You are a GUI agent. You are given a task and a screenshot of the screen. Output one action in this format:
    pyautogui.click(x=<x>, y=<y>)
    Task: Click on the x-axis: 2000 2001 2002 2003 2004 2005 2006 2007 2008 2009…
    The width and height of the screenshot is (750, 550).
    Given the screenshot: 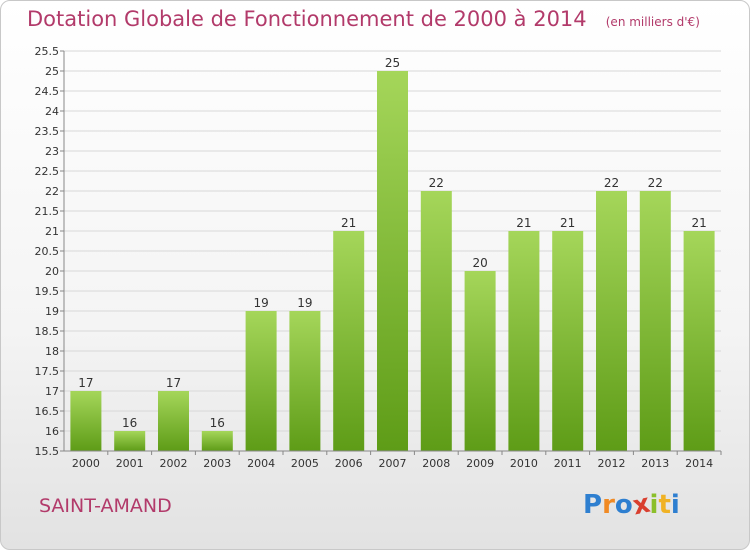 What is the action you would take?
    pyautogui.click(x=393, y=460)
    